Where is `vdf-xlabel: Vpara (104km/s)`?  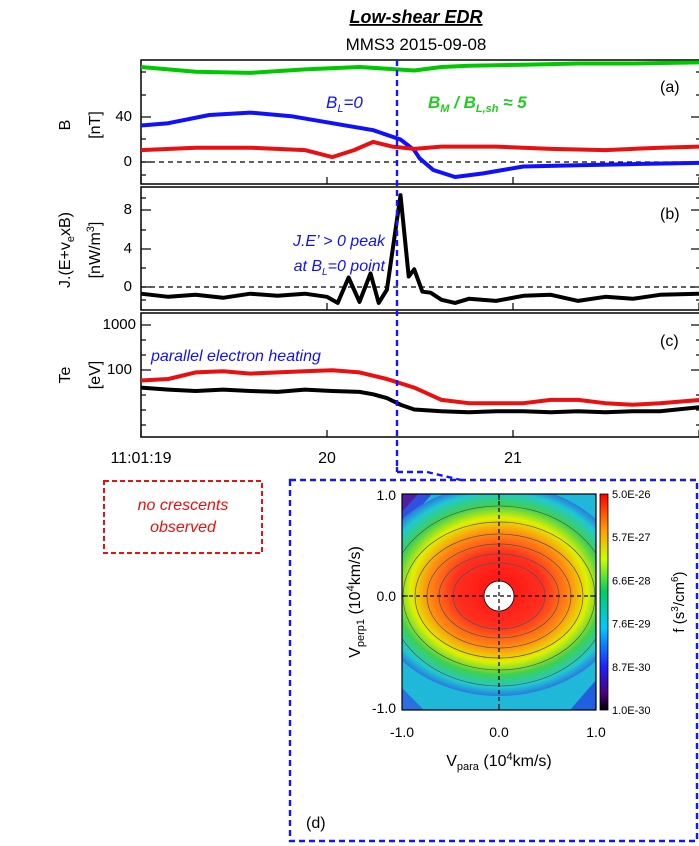
vdf-xlabel: Vpara (104km/s) is located at coordinates (499, 762).